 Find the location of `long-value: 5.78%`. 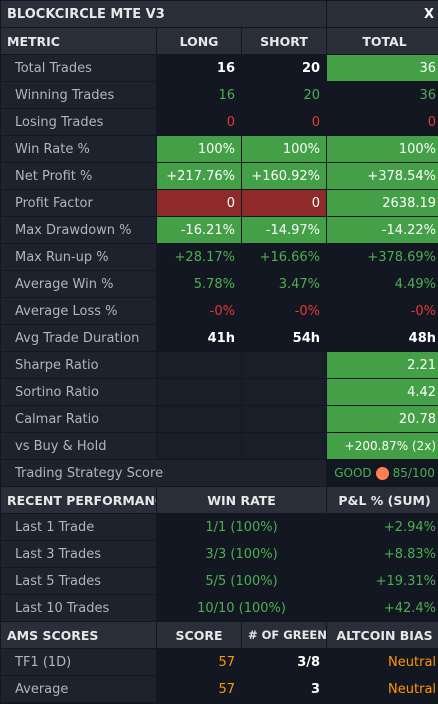

long-value: 5.78% is located at coordinates (199, 284).